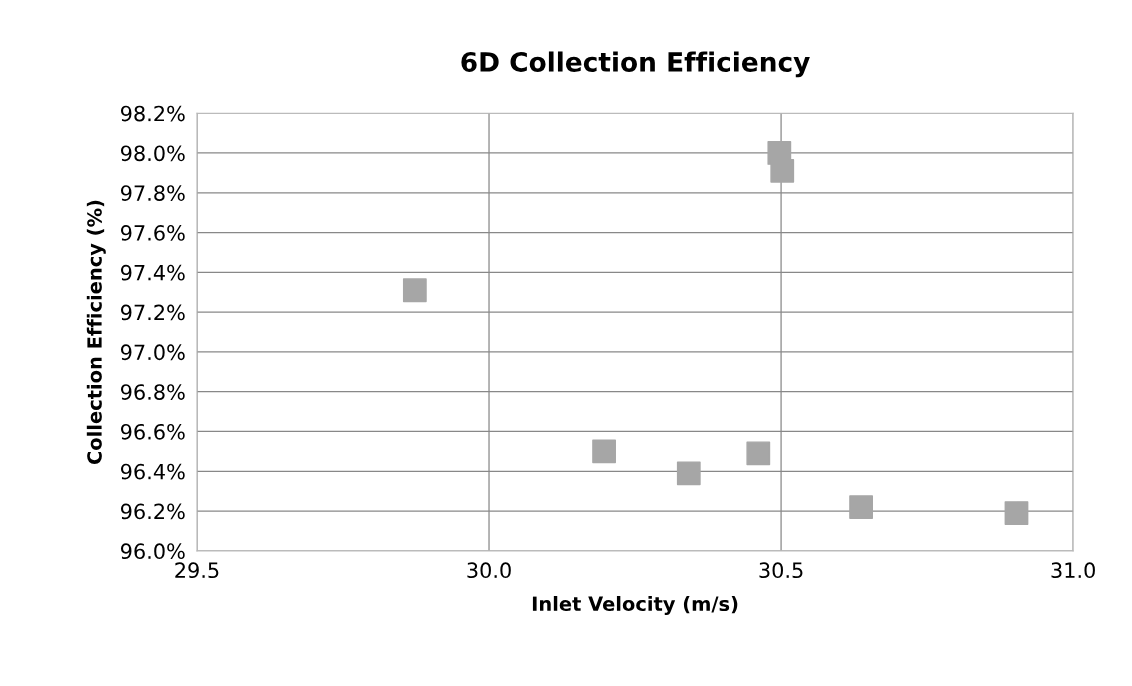  I want to click on x-tick-label: 30.5, so click(781, 570).